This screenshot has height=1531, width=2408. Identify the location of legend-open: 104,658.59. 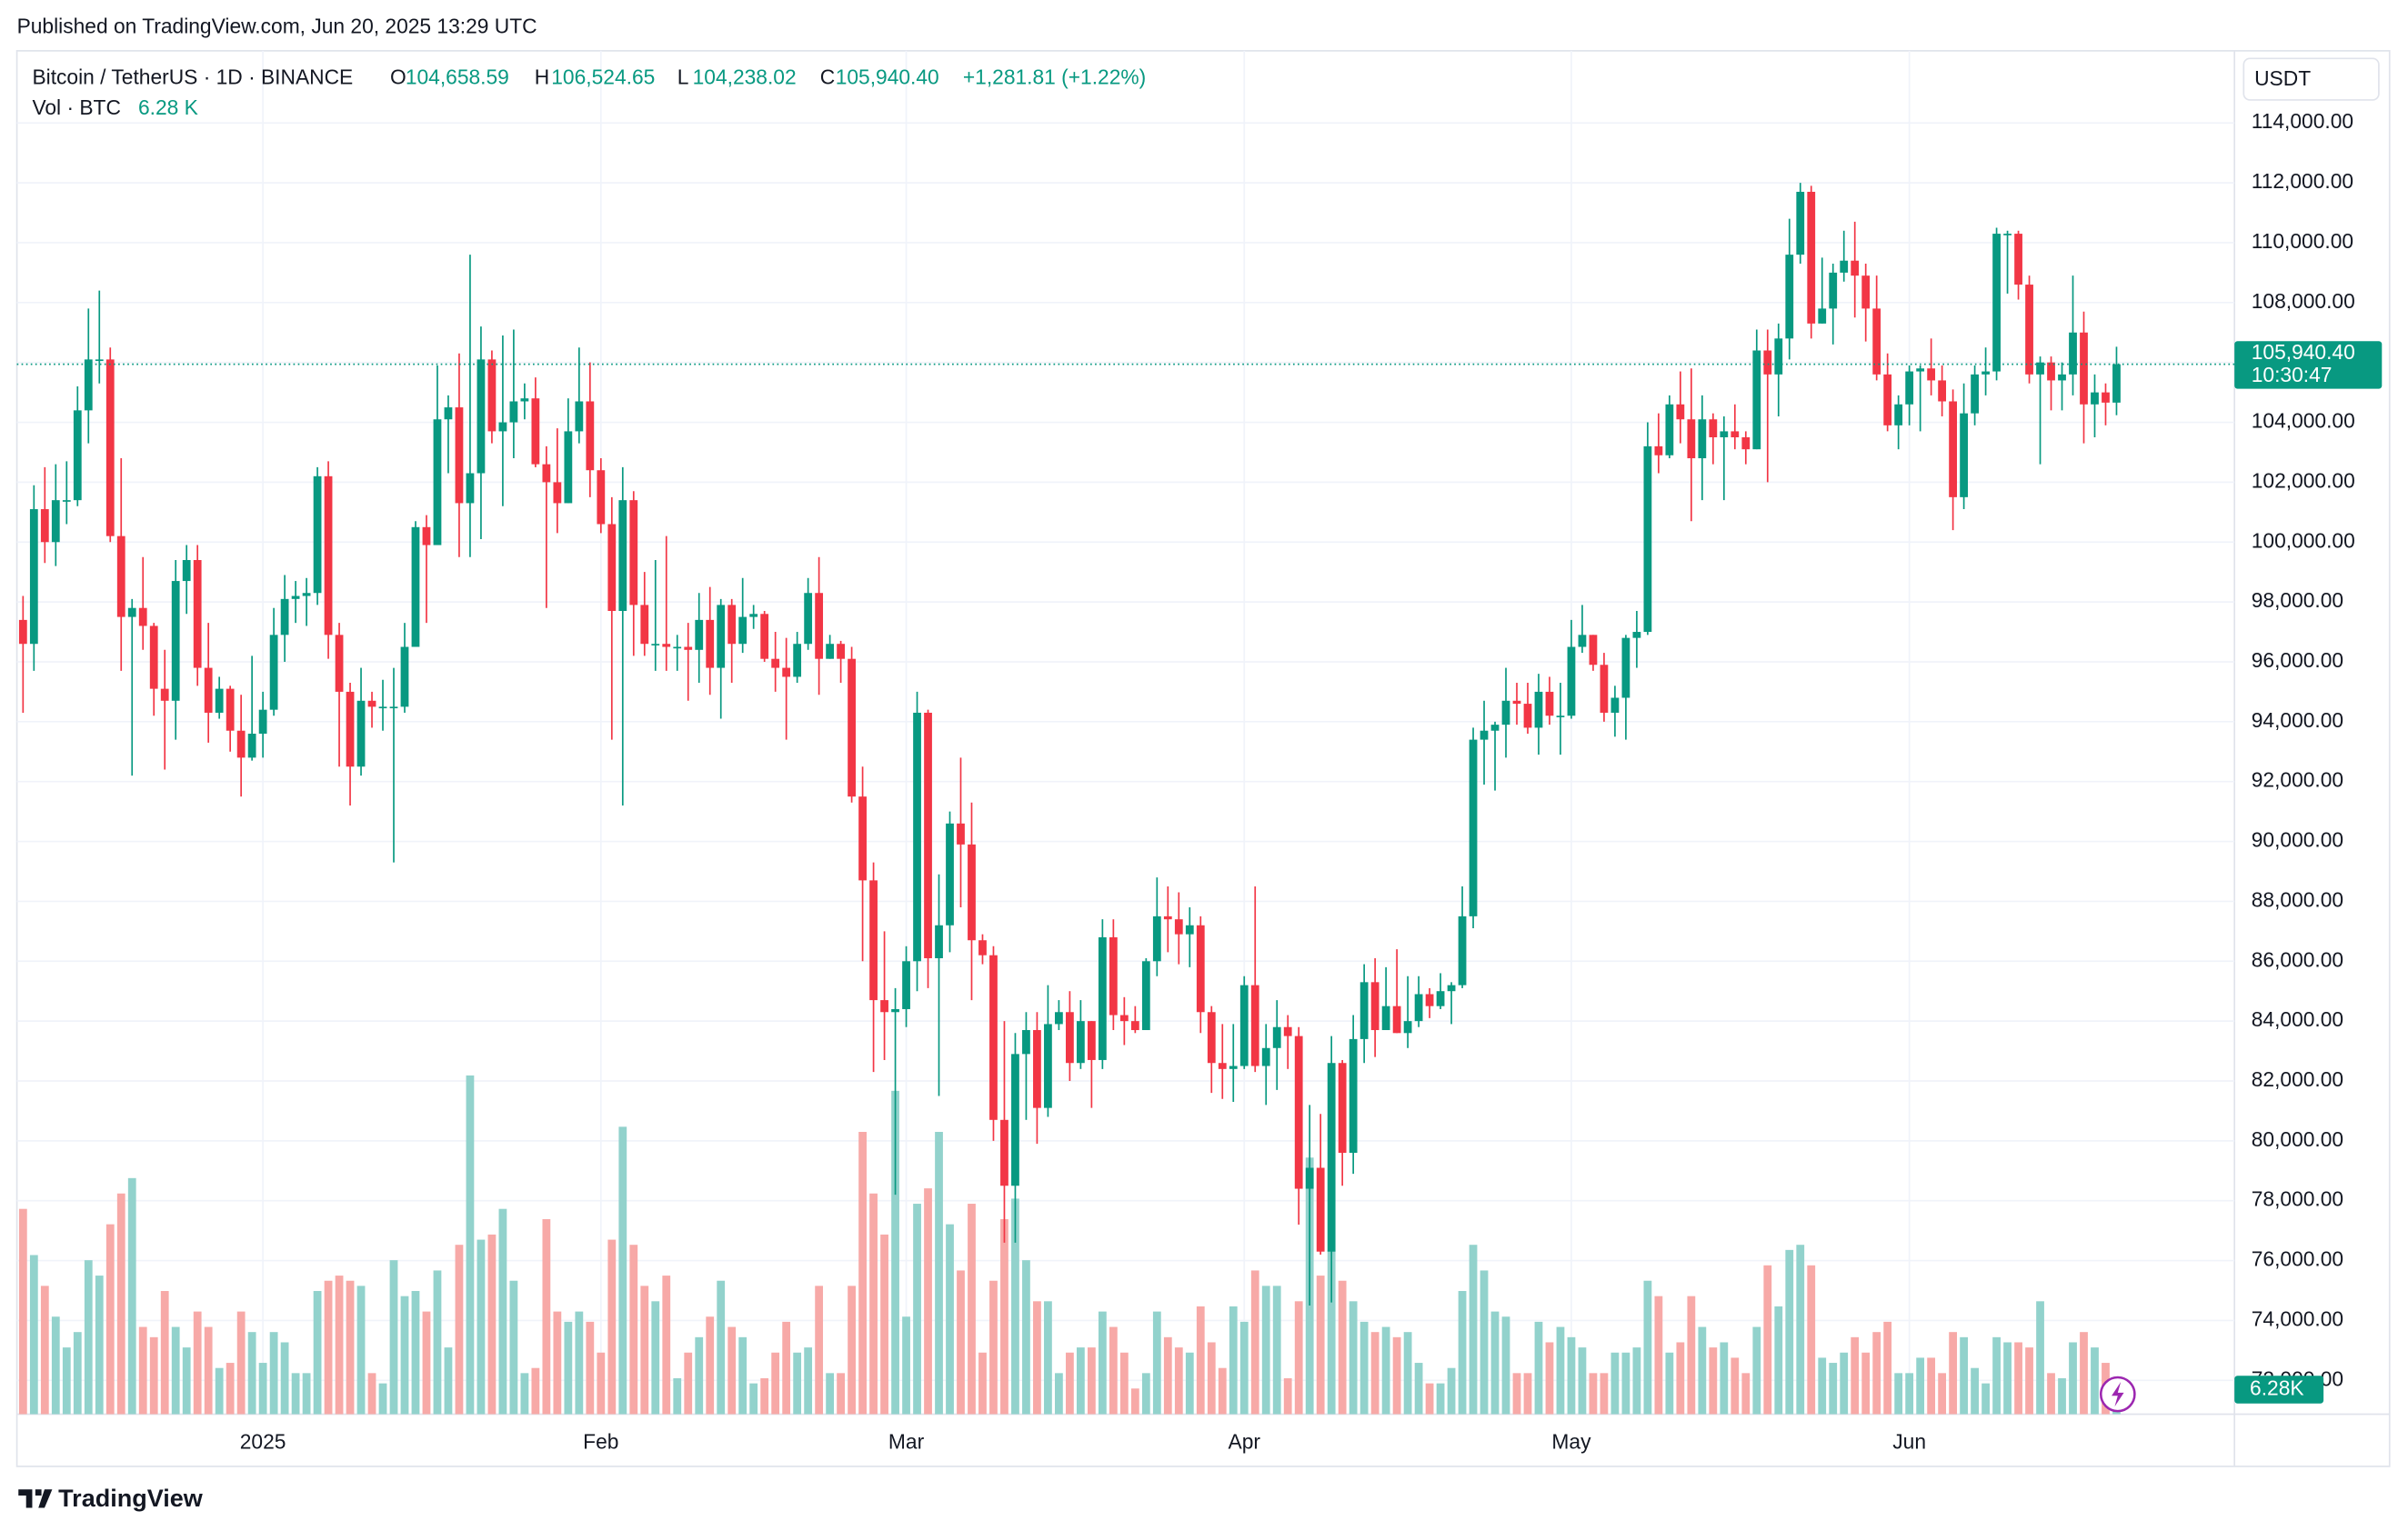
(457, 76).